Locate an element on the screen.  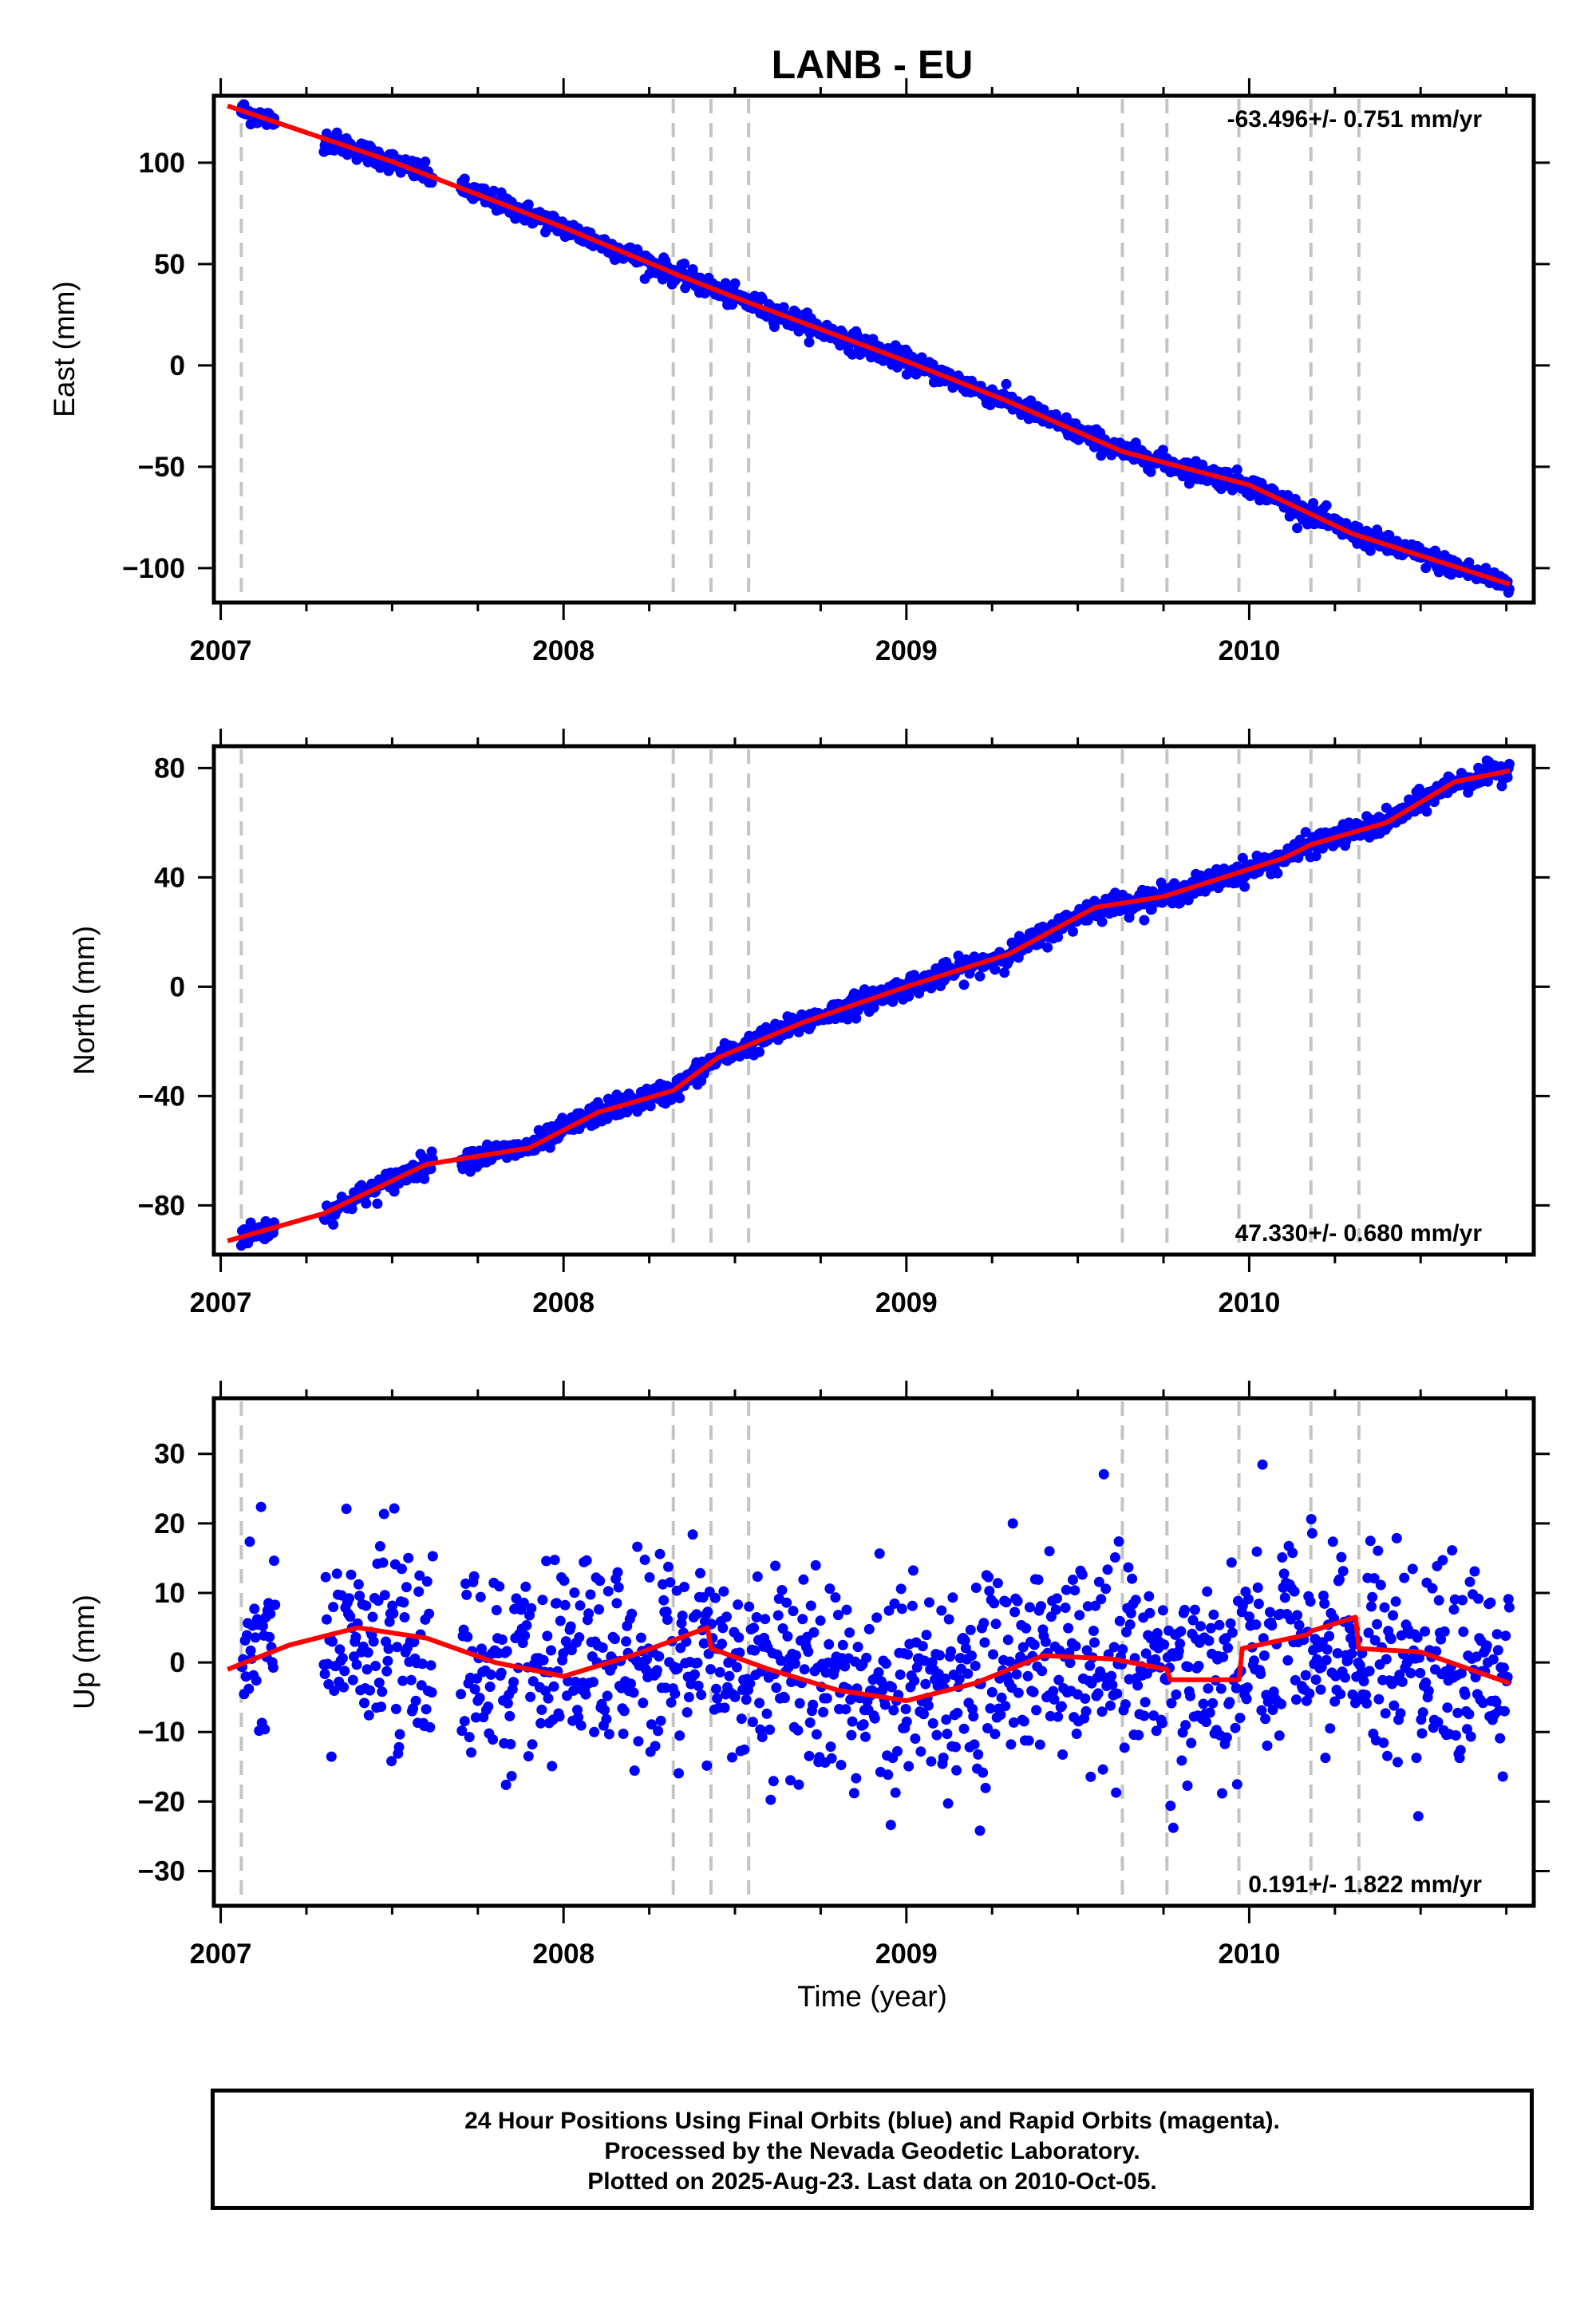
y-tick-label: 0 is located at coordinates (177, 1662).